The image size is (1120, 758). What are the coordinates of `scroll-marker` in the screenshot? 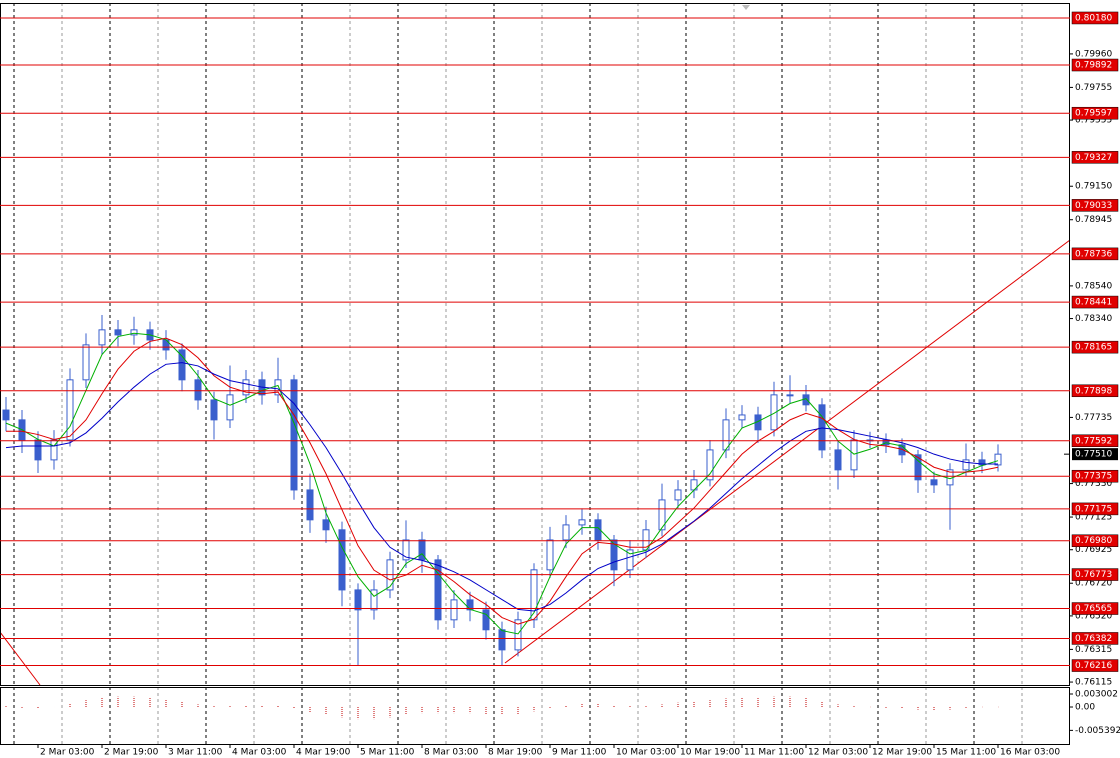 It's located at (746, 7).